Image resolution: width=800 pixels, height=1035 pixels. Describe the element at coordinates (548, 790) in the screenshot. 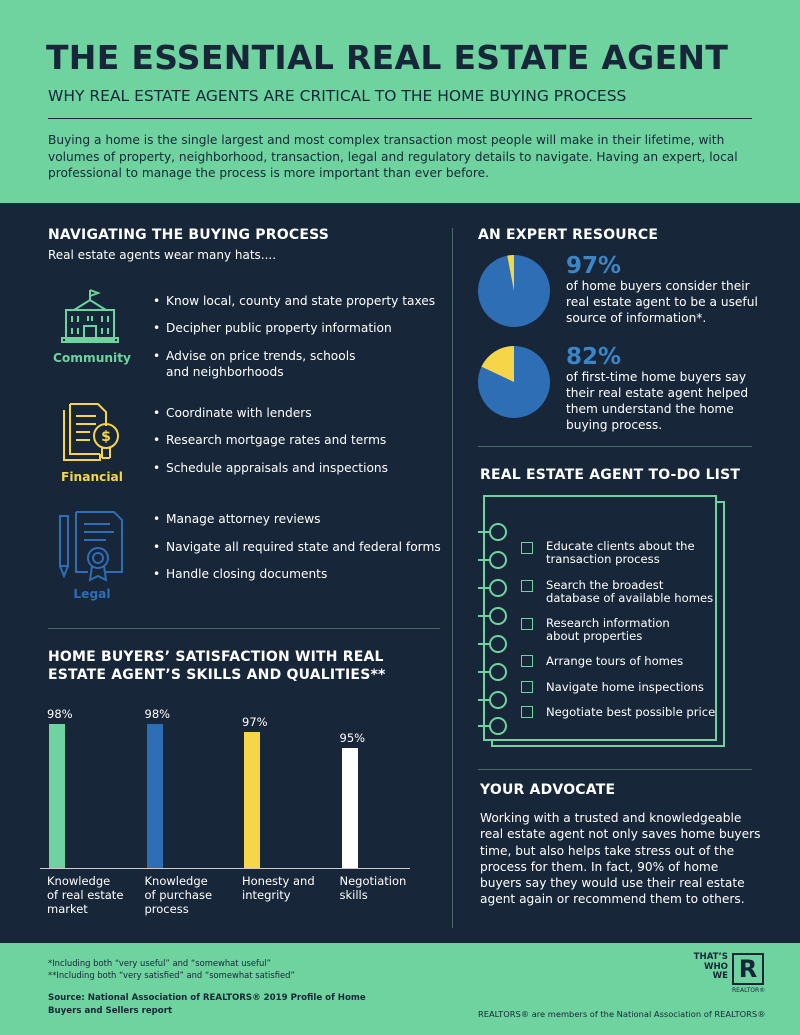

I see `advocate-heading: YOUR ADVOCATE` at that location.